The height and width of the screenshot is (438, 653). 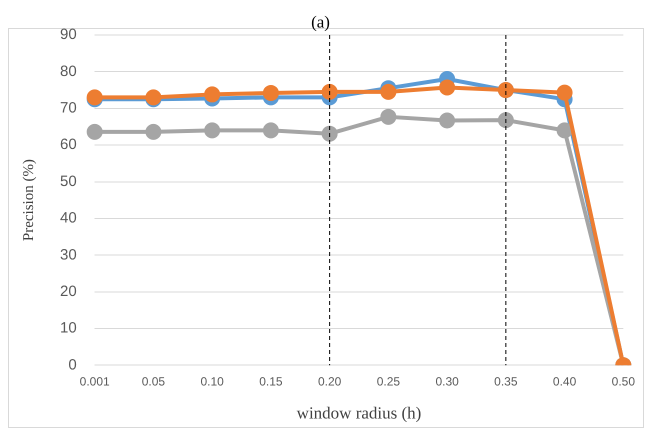 What do you see at coordinates (95, 381) in the screenshot?
I see `x-tick-label: 0.001` at bounding box center [95, 381].